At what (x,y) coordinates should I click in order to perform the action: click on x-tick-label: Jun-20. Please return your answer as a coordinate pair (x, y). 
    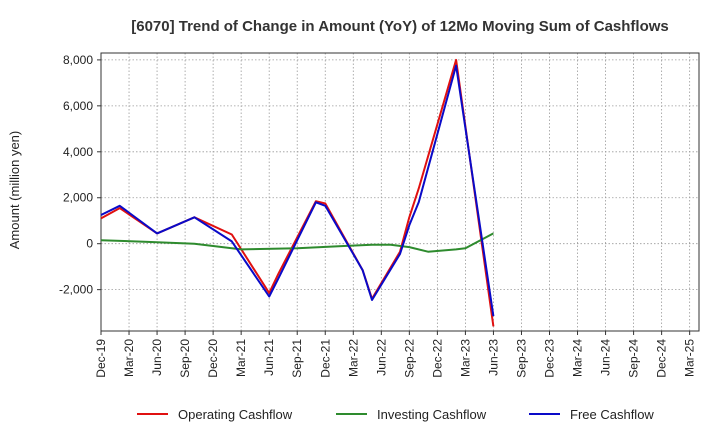
    Looking at the image, I should click on (157, 357).